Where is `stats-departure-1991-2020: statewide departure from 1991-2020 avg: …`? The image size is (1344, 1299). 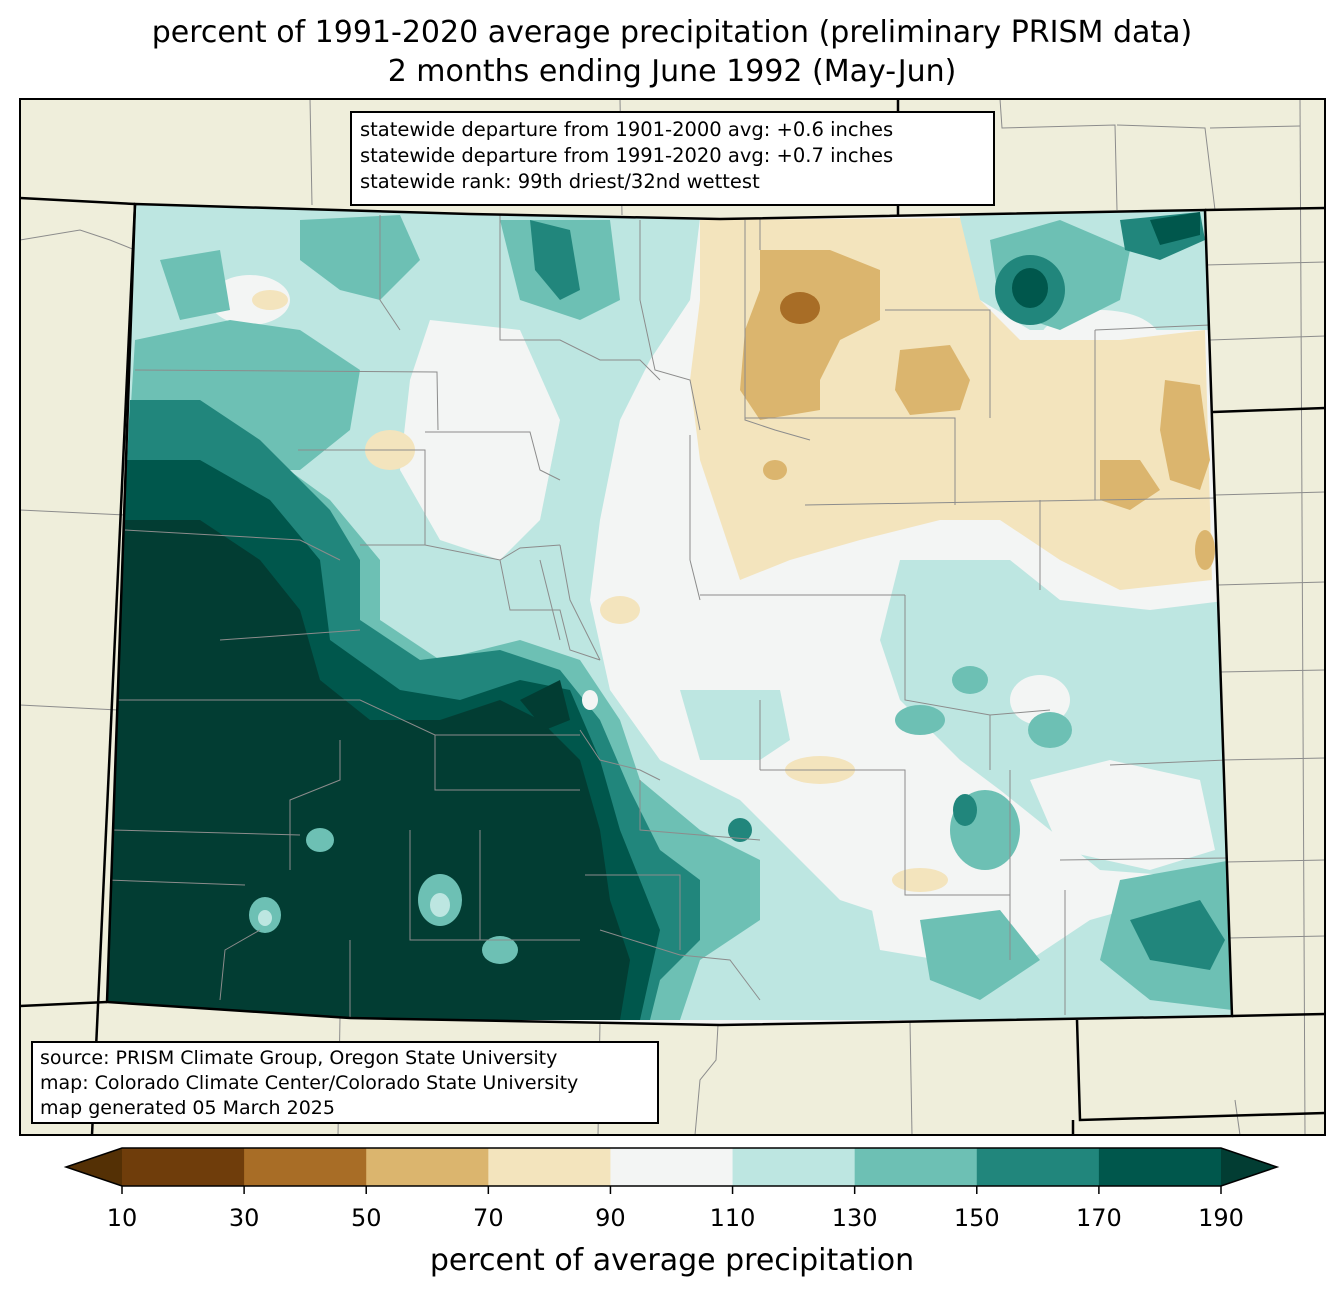 stats-departure-1991-2020: statewide departure from 1991-2020 avg: … is located at coordinates (627, 155).